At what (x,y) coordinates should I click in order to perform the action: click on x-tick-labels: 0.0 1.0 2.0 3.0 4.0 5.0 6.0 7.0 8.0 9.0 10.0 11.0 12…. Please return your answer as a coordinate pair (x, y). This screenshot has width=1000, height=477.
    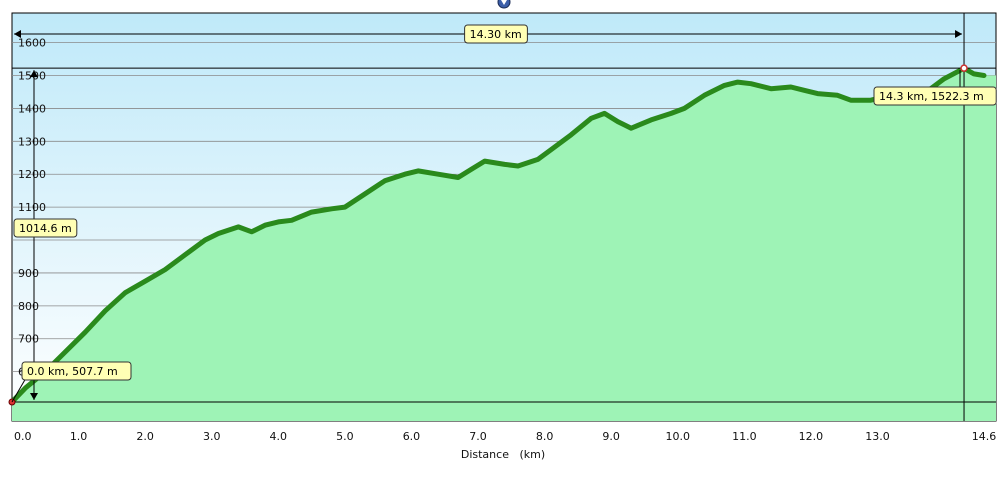
    Looking at the image, I should click on (505, 436).